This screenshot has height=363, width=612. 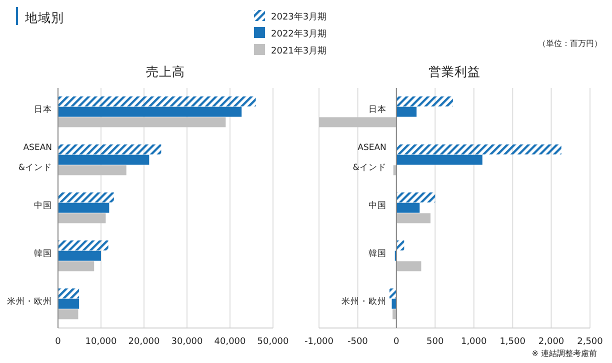 What do you see at coordinates (474, 342) in the screenshot?
I see `x-tick-label: 1,000` at bounding box center [474, 342].